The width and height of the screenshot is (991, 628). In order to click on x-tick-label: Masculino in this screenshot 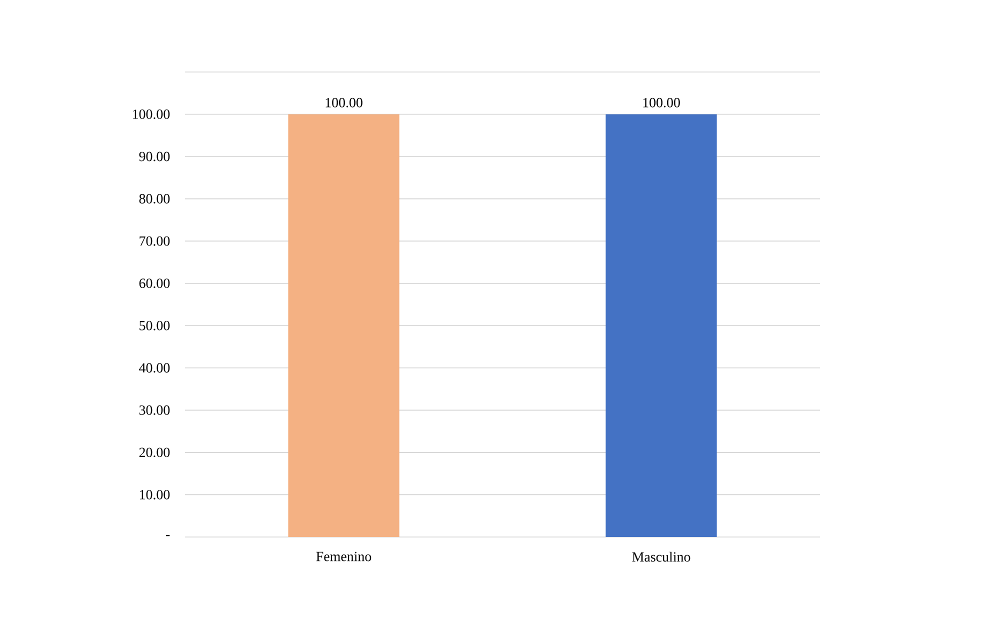, I will do `click(661, 557)`.